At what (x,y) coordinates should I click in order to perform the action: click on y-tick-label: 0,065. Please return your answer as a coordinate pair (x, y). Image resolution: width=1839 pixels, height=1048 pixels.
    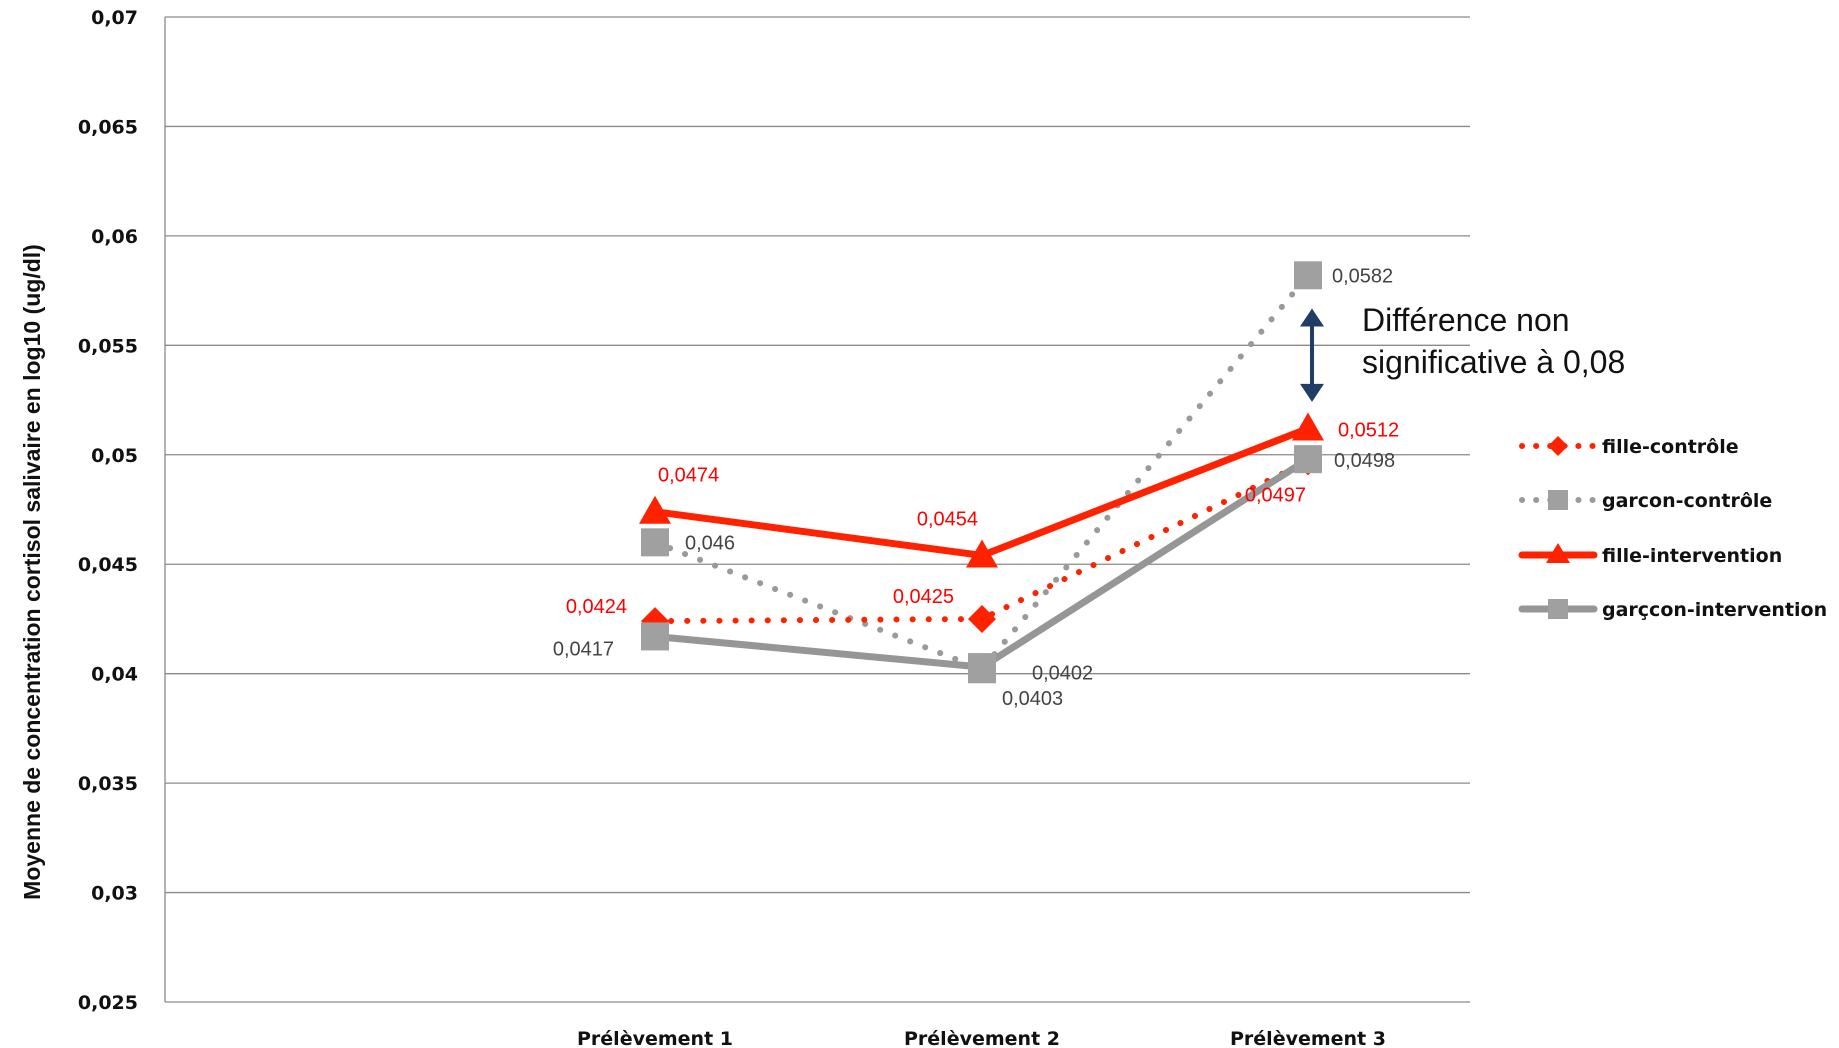
    Looking at the image, I should click on (108, 127).